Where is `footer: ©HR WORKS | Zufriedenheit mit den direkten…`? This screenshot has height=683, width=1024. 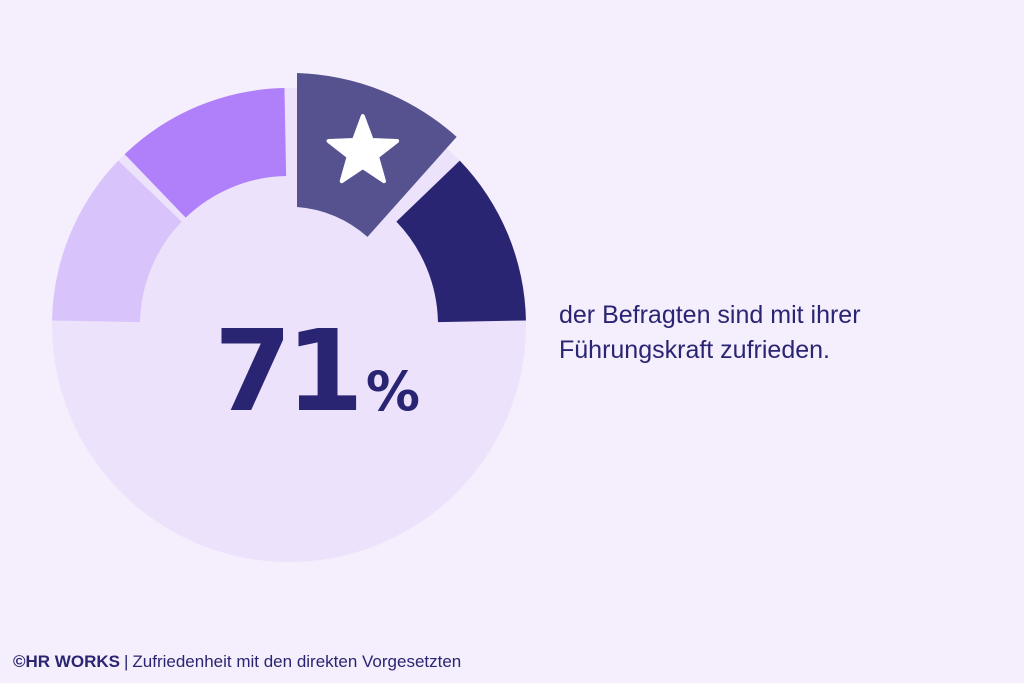 footer: ©HR WORKS | Zufriedenheit mit den direkten… is located at coordinates (237, 662).